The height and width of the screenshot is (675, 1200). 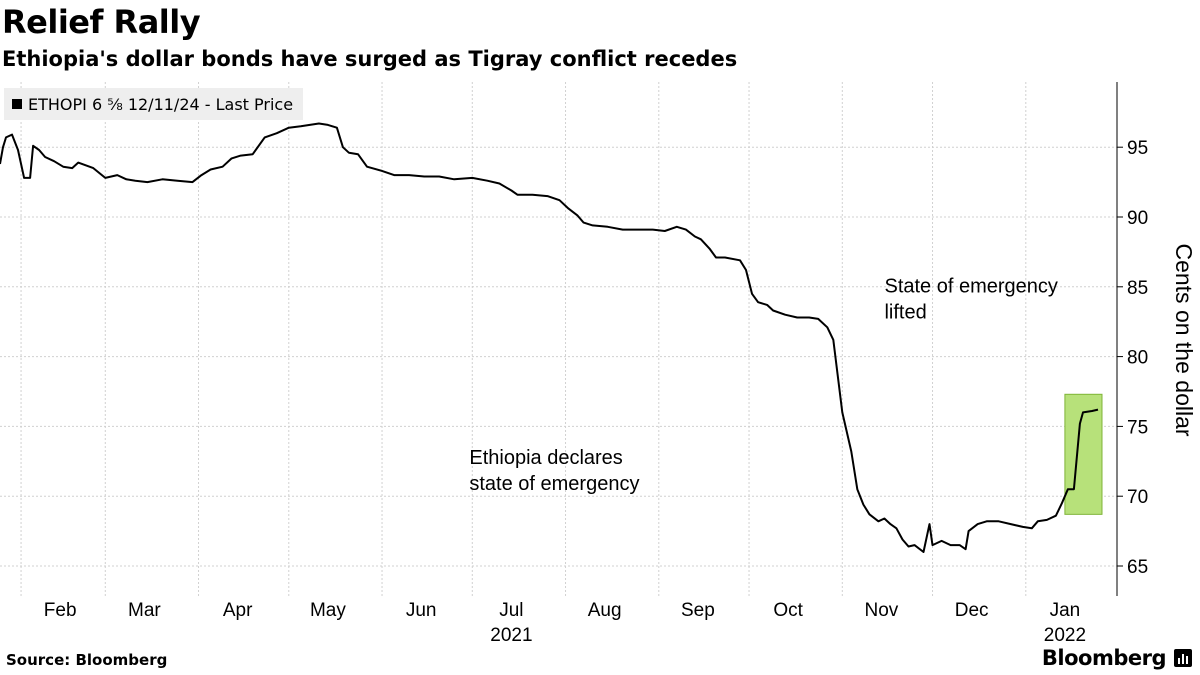 What do you see at coordinates (1104, 658) in the screenshot?
I see `brand-logo: Bloomberg` at bounding box center [1104, 658].